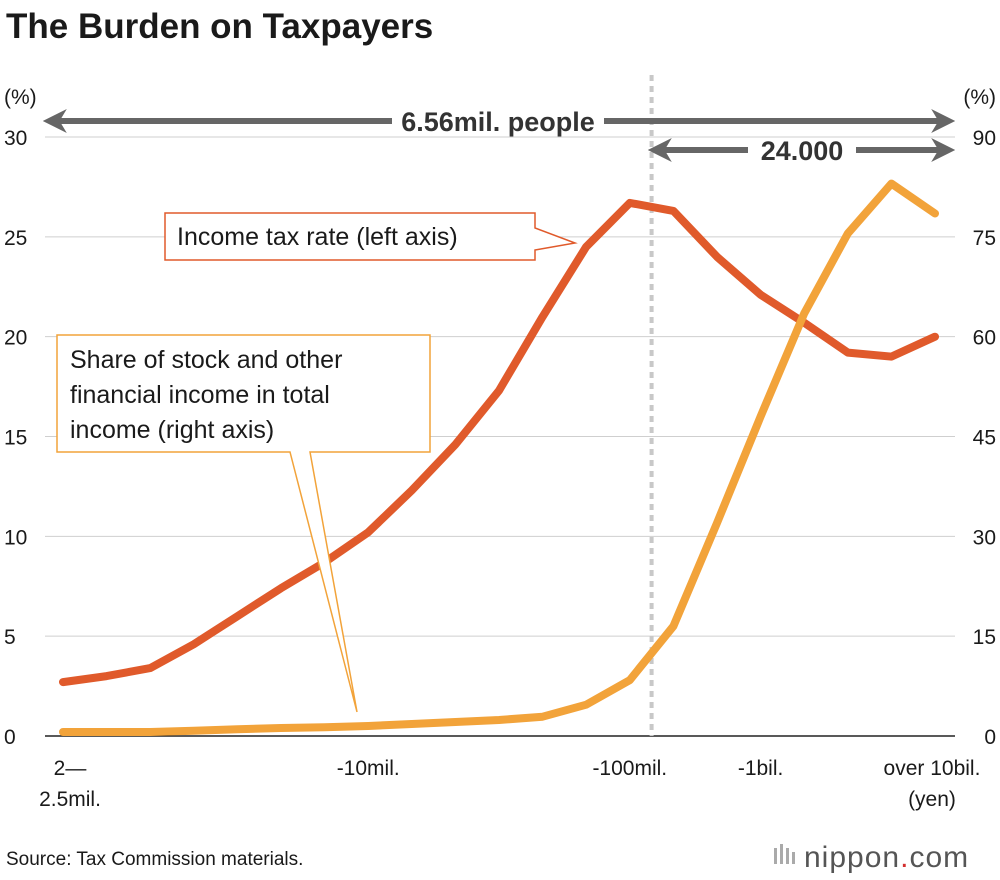 Image resolution: width=1000 pixels, height=880 pixels. Describe the element at coordinates (317, 237) in the screenshot. I see `callout-tax-rate-text: Income tax rate (left axis)` at that location.